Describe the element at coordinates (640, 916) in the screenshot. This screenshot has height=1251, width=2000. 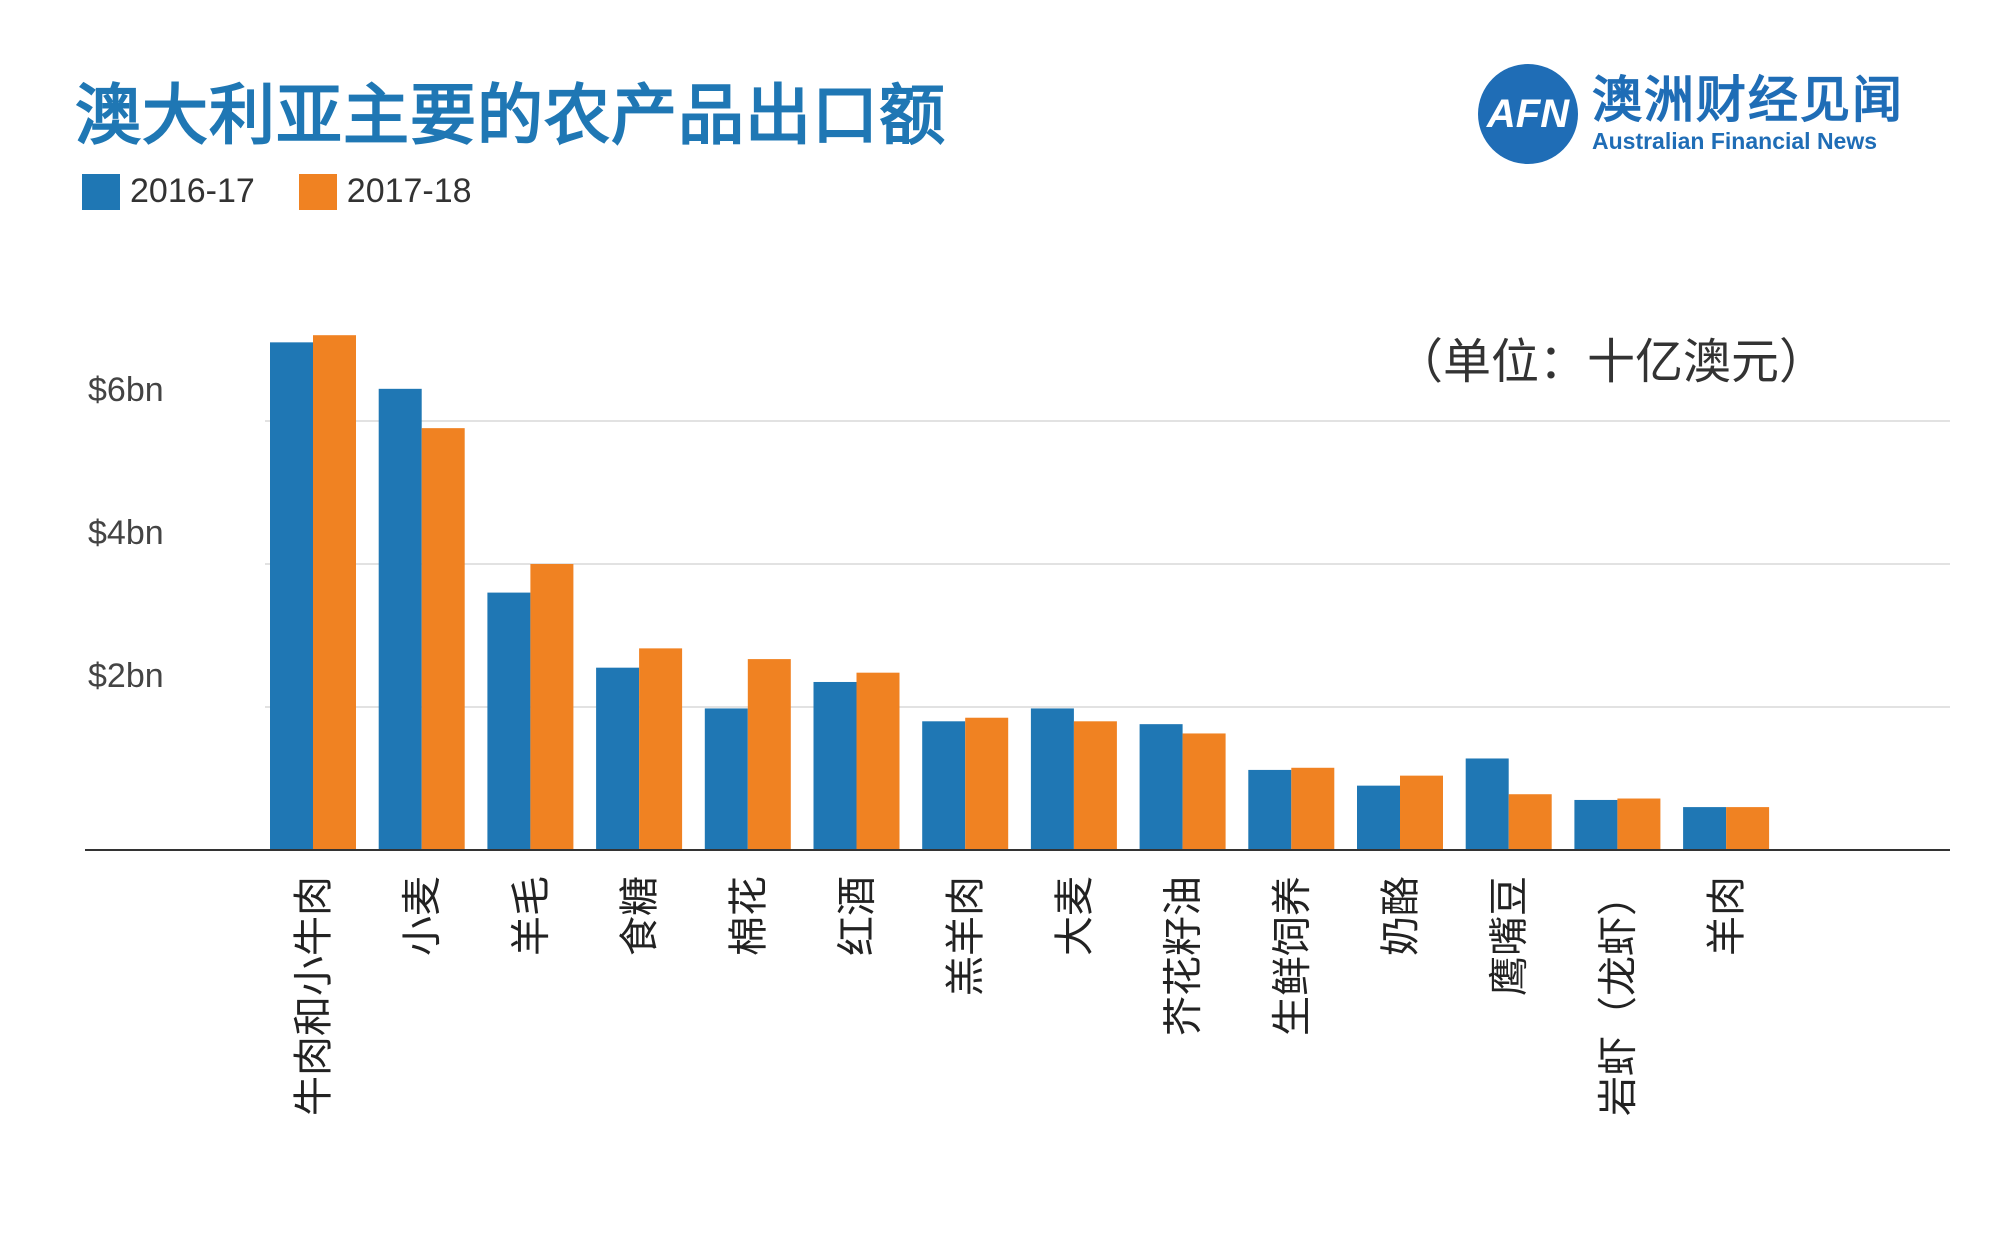
I see `x-category-label-3: 食糖` at that location.